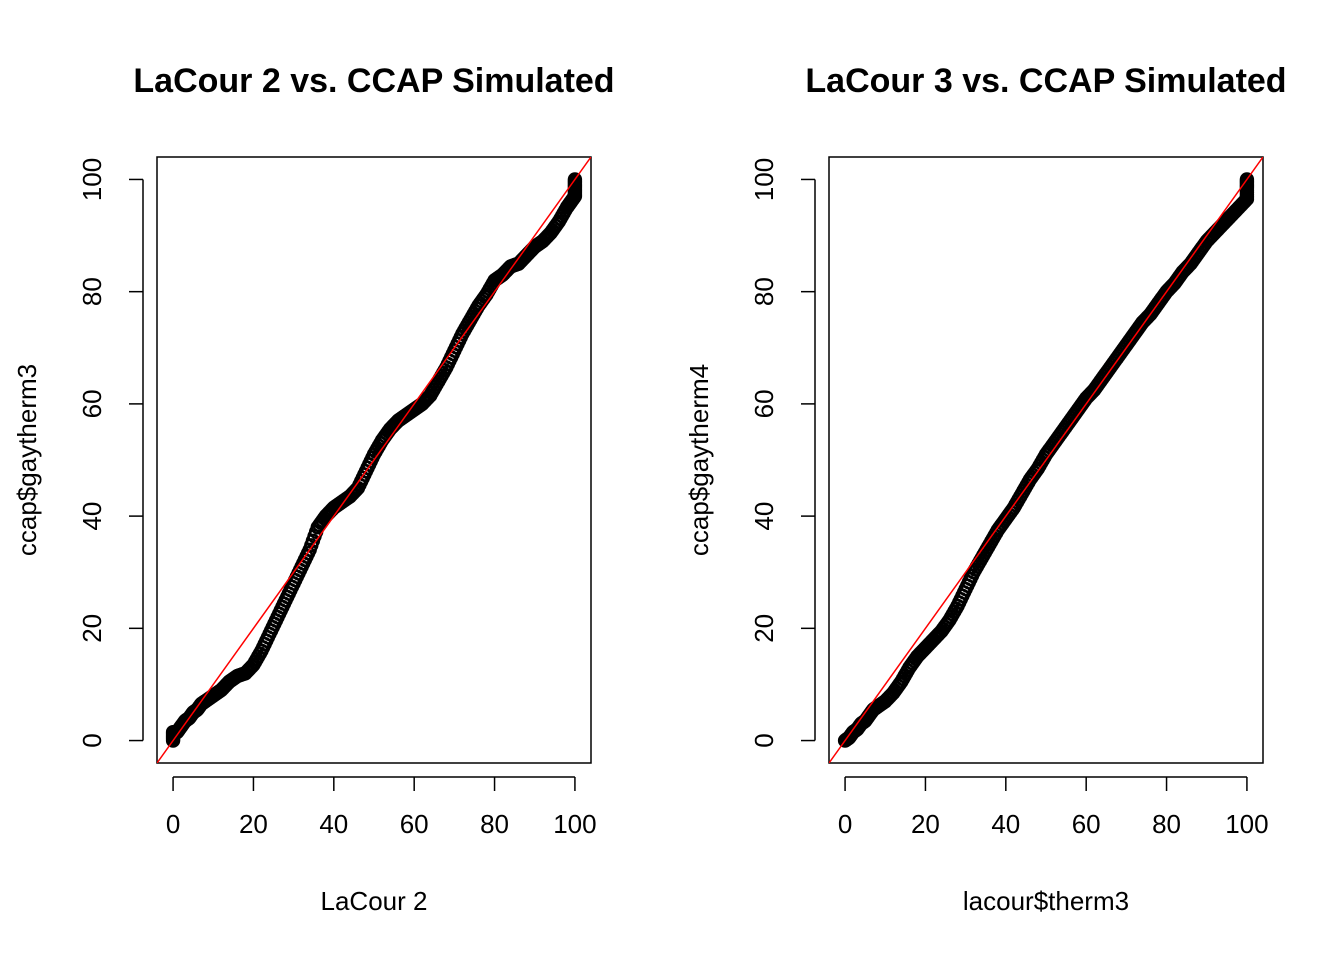  What do you see at coordinates (374, 901) in the screenshot?
I see `x-axis-label: LaCour 2` at bounding box center [374, 901].